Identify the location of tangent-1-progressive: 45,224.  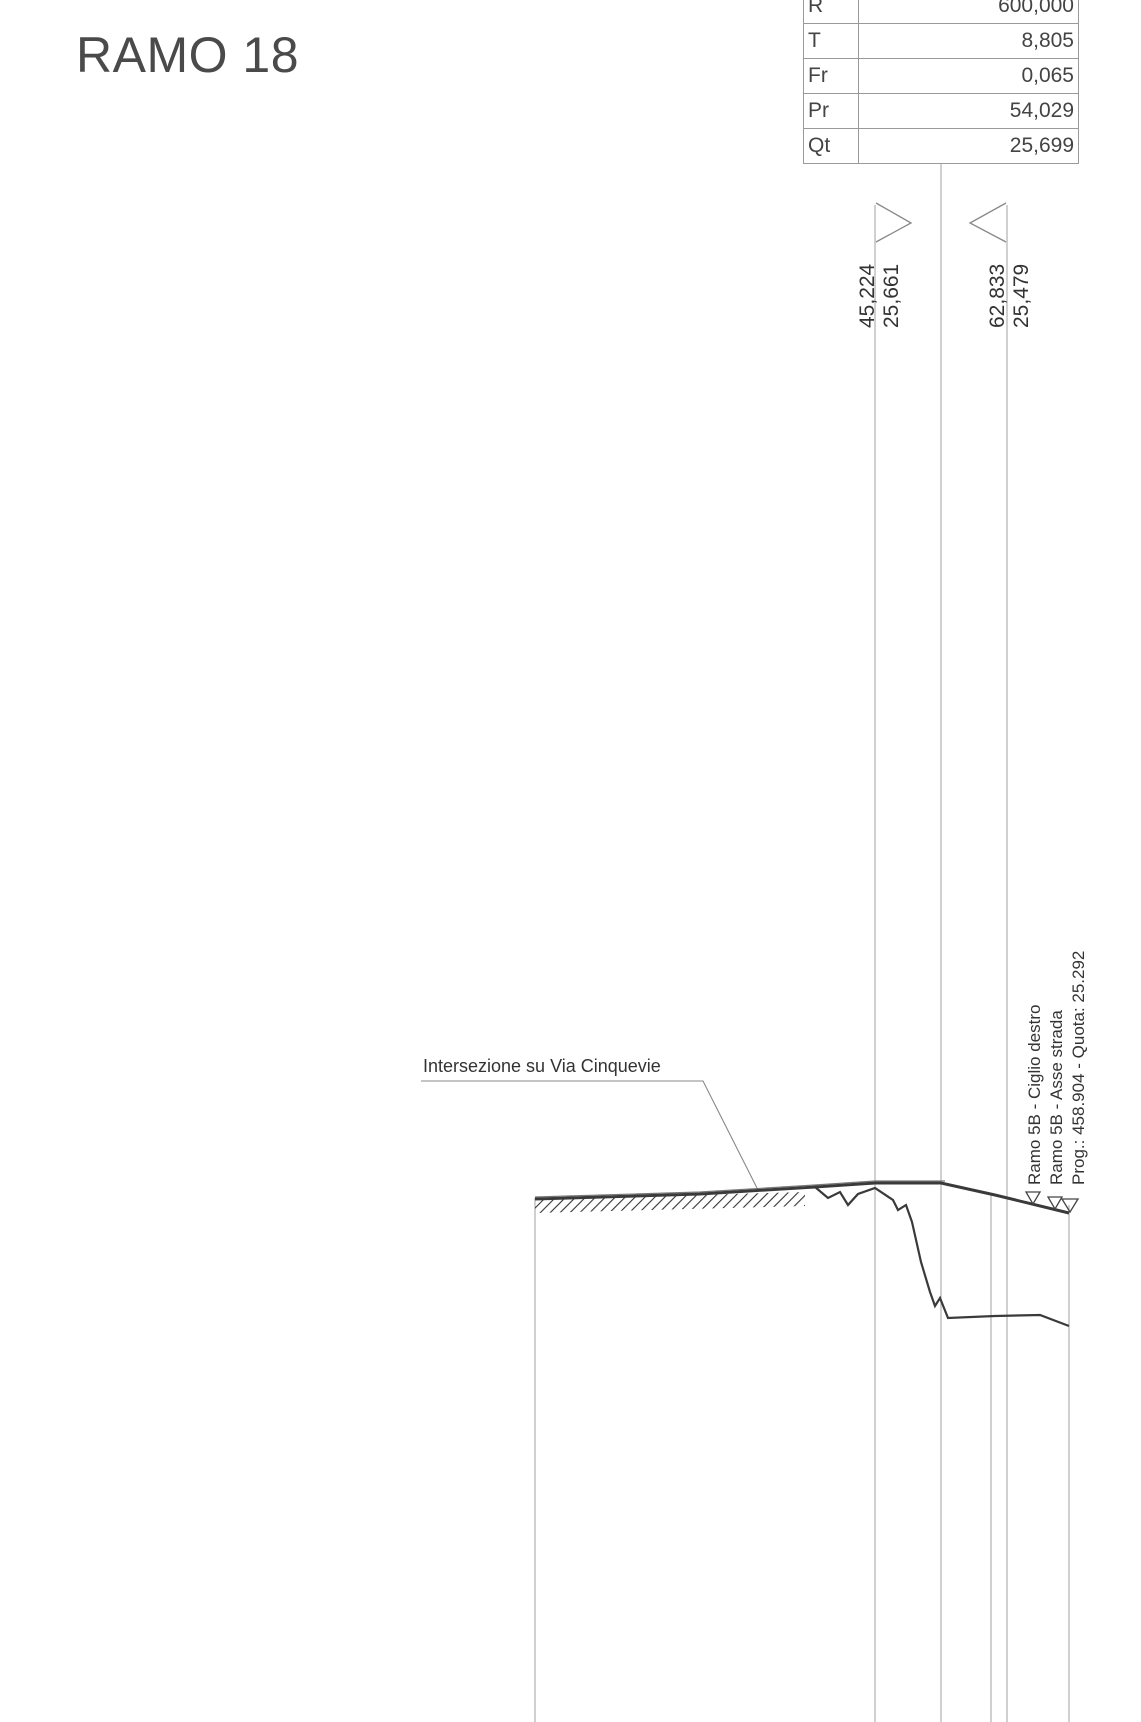
(867, 295).